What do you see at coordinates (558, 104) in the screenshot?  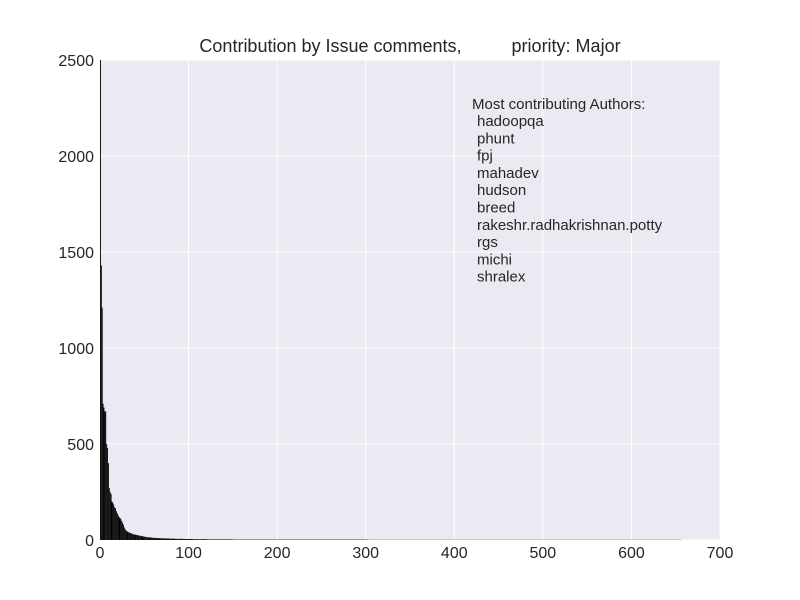 I see `annotation-heading: Most contributing Authors:` at bounding box center [558, 104].